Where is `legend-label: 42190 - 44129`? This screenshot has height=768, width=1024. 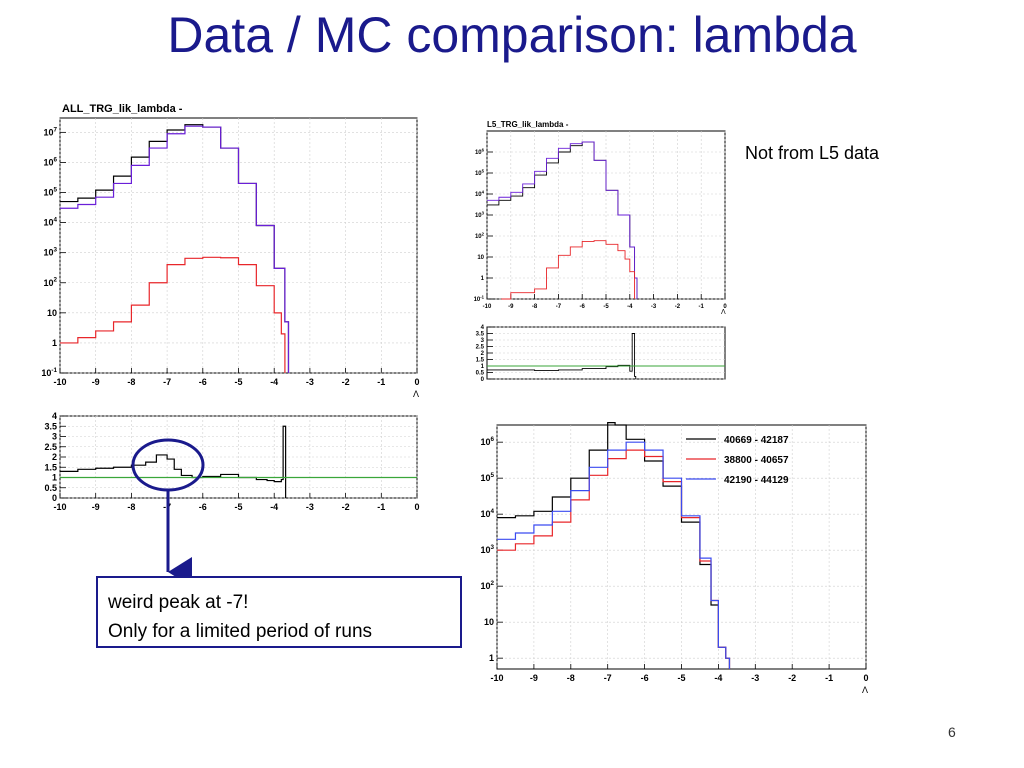 legend-label: 42190 - 44129 is located at coordinates (756, 480).